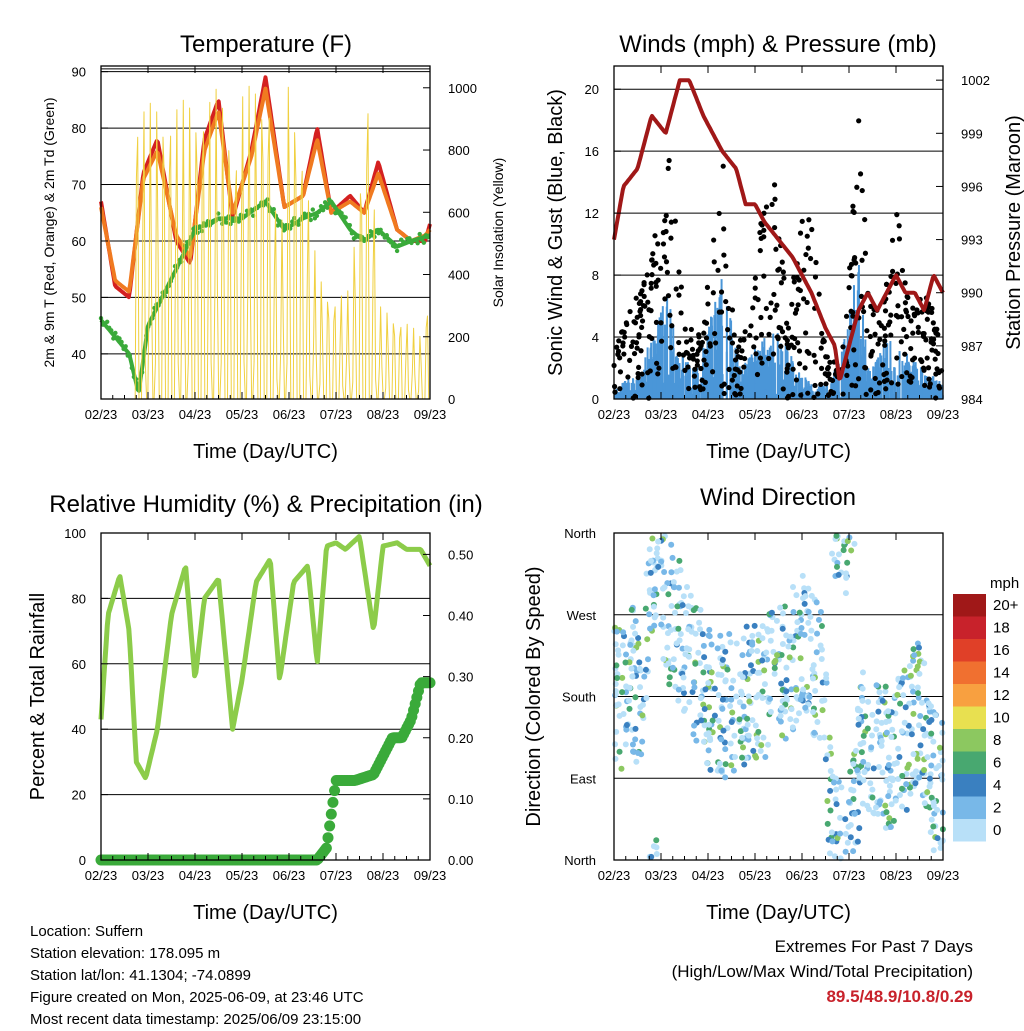  What do you see at coordinates (969, 605) in the screenshot?
I see `colorbar-swatch` at bounding box center [969, 605].